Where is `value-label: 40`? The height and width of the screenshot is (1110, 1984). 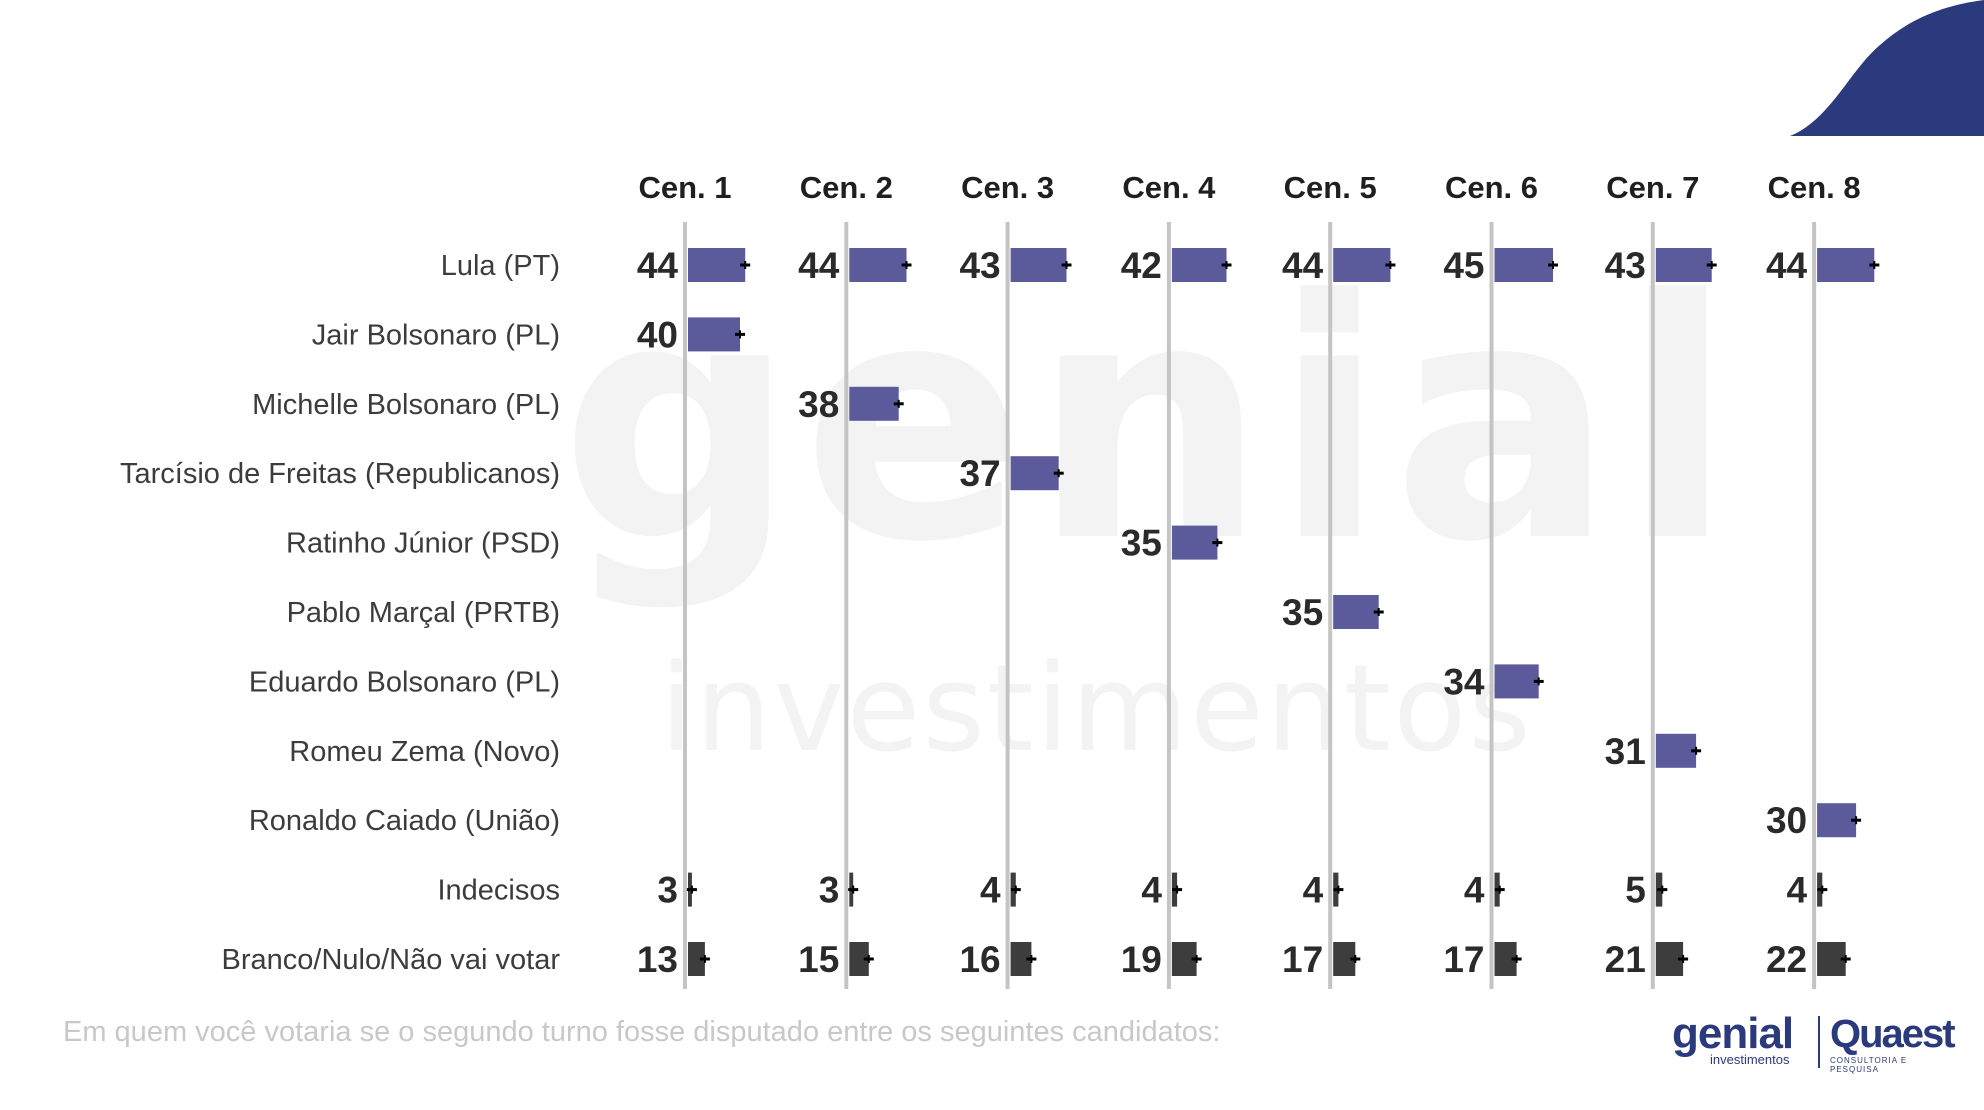 value-label: 40 is located at coordinates (657, 334).